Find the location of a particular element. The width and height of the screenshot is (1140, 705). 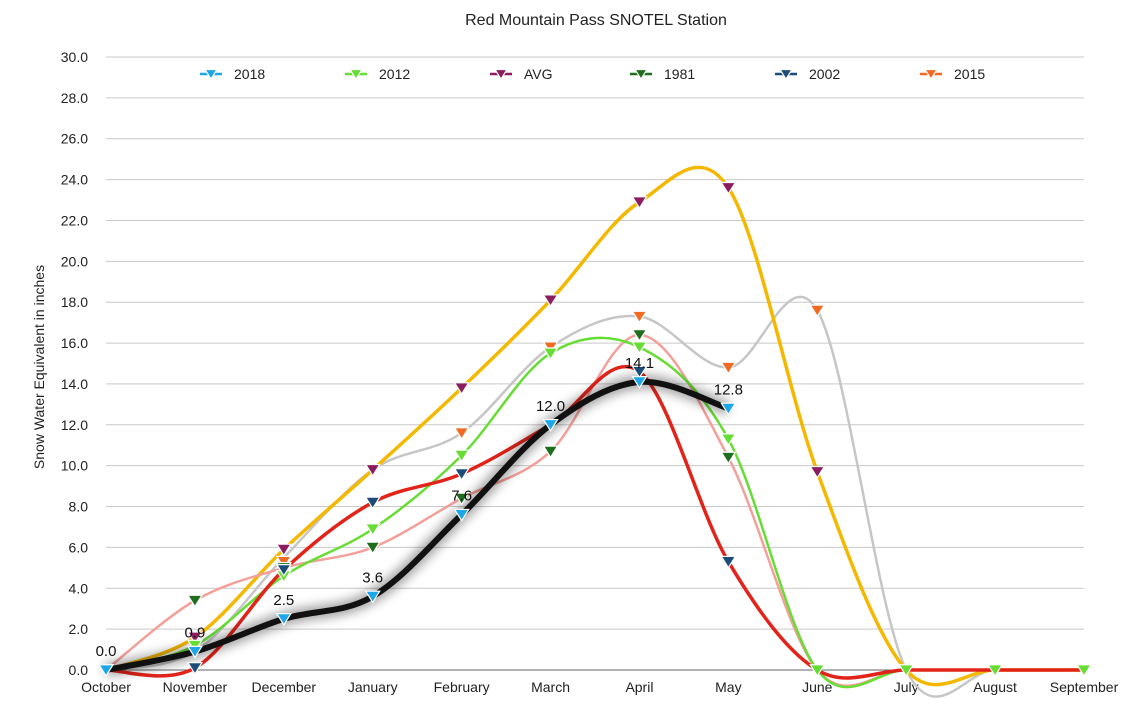

legend-item-2002: 2002 is located at coordinates (807, 74).